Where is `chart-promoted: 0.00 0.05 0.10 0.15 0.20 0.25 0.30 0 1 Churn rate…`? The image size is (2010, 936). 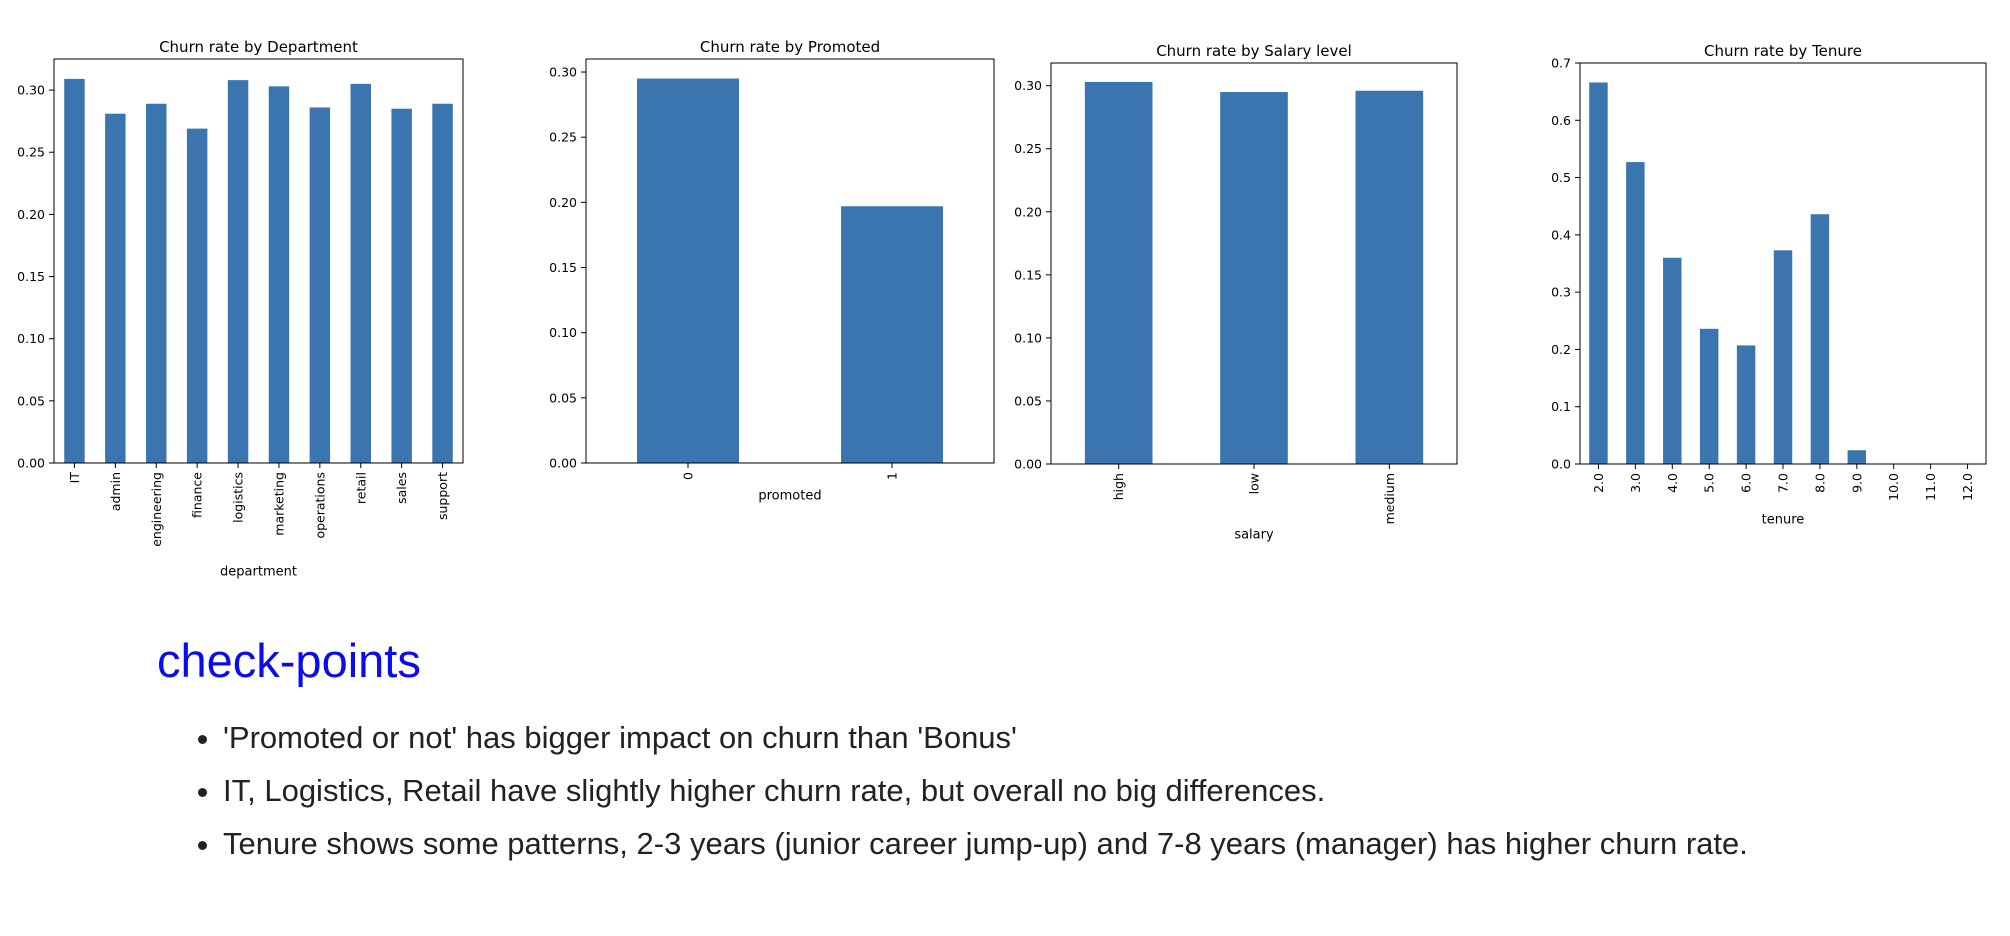 chart-promoted: 0.00 0.05 0.10 0.15 0.20 0.25 0.30 0 1 Churn rate… is located at coordinates (772, 271).